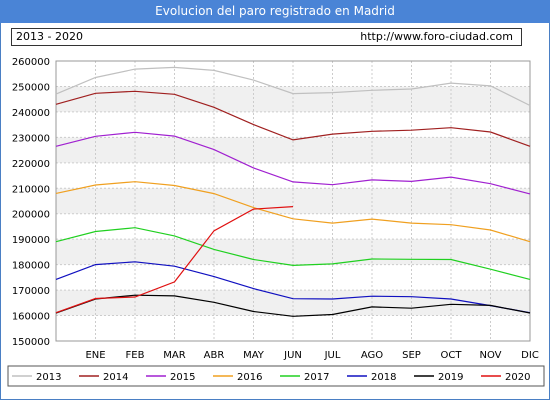  What do you see at coordinates (49, 36) in the screenshot?
I see `date-range: 2013 - 2020` at bounding box center [49, 36].